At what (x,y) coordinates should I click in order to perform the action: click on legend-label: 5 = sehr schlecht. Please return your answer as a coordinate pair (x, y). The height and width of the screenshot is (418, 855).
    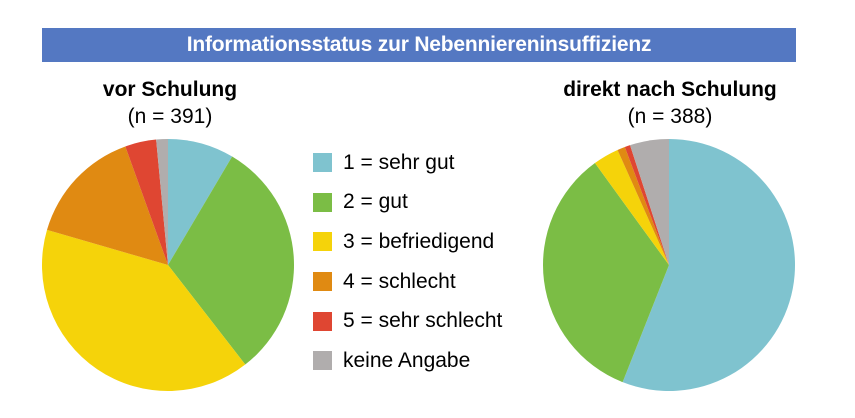
    Looking at the image, I should click on (423, 321).